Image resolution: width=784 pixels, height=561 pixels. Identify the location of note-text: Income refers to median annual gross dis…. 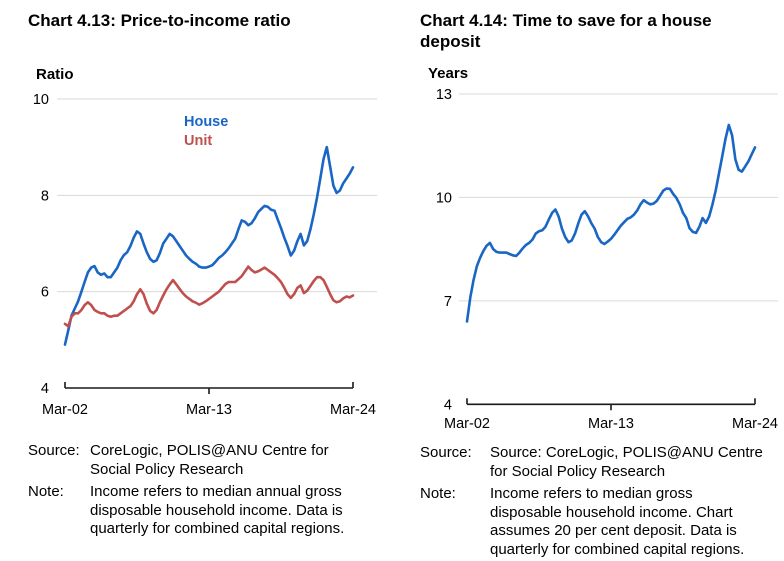
(238, 511).